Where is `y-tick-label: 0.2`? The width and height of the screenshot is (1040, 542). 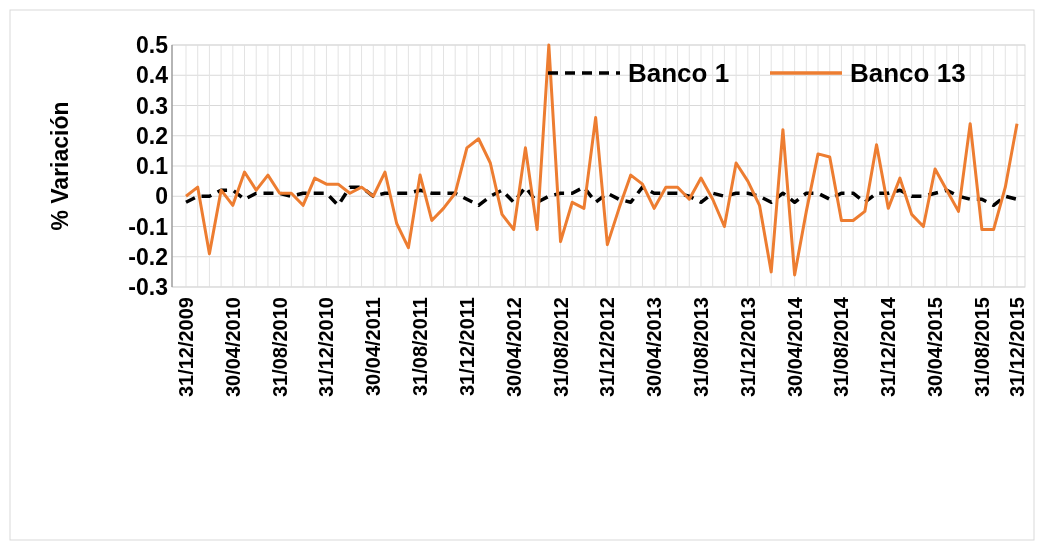 y-tick-label: 0.2 is located at coordinates (152, 135).